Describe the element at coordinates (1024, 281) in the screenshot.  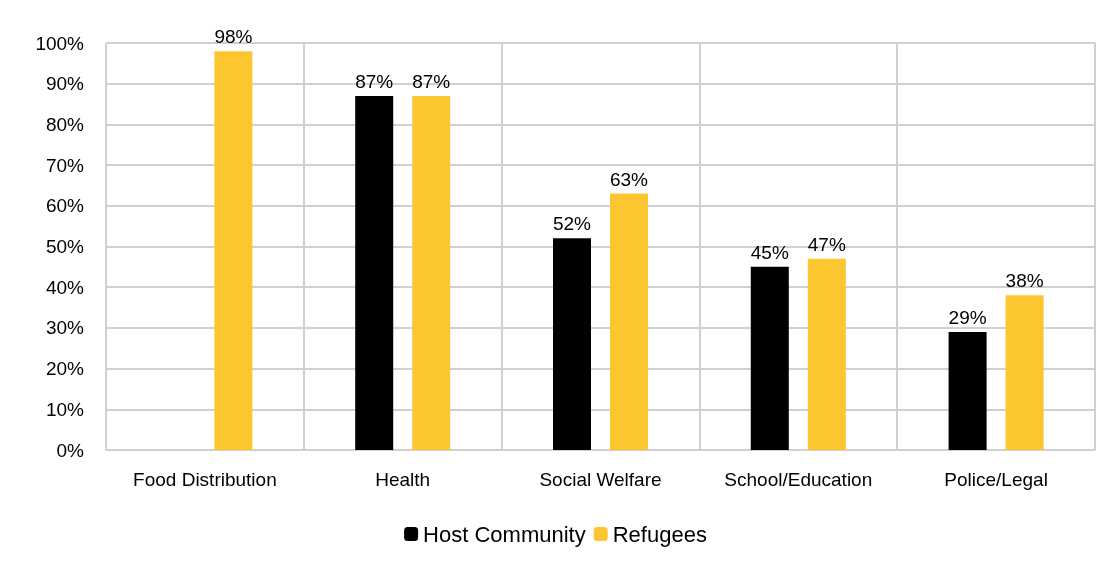
I see `data-label: 38%` at that location.